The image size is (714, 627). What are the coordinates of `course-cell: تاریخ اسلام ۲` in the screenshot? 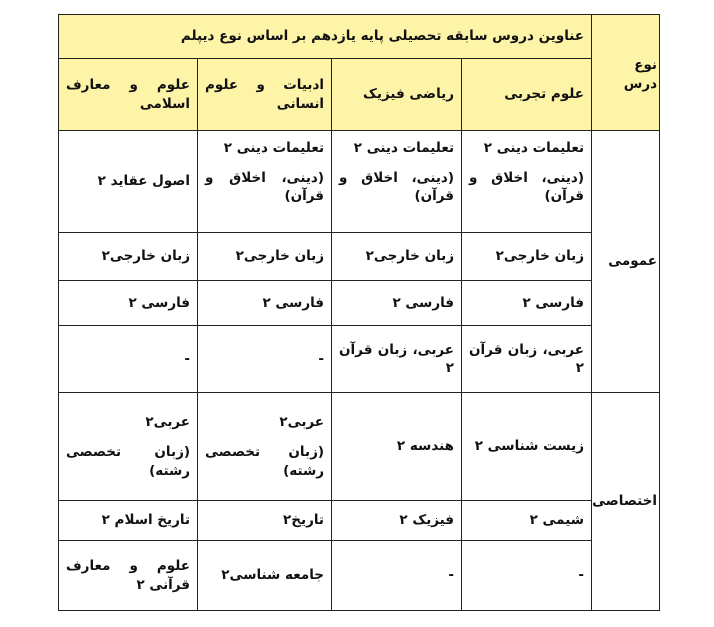 It's located at (128, 520).